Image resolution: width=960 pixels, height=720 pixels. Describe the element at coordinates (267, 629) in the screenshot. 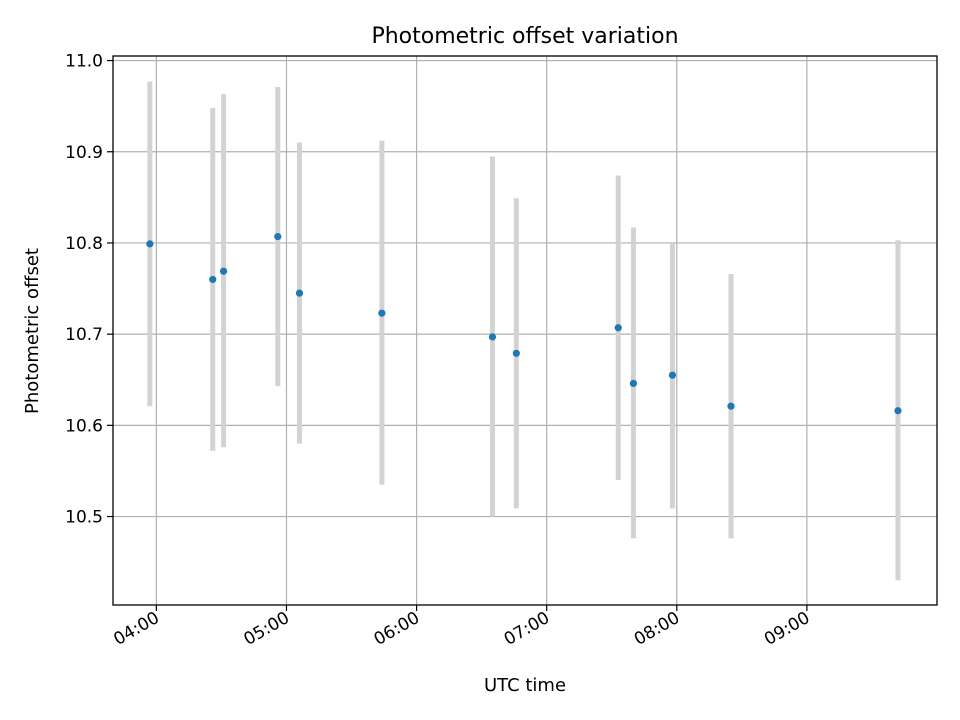

I see `x-tick-label: 05:00` at that location.